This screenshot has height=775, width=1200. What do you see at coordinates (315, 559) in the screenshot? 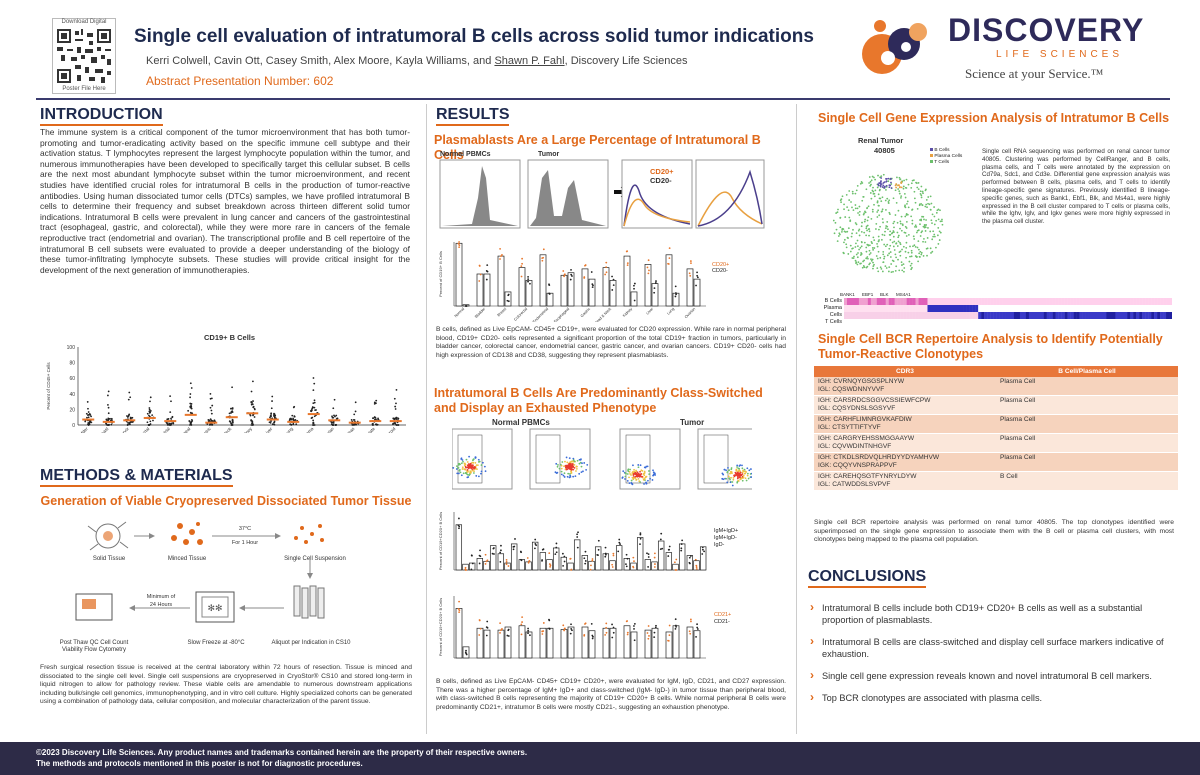
I see `step-single-cell: Single Cell Suspension` at bounding box center [315, 559].